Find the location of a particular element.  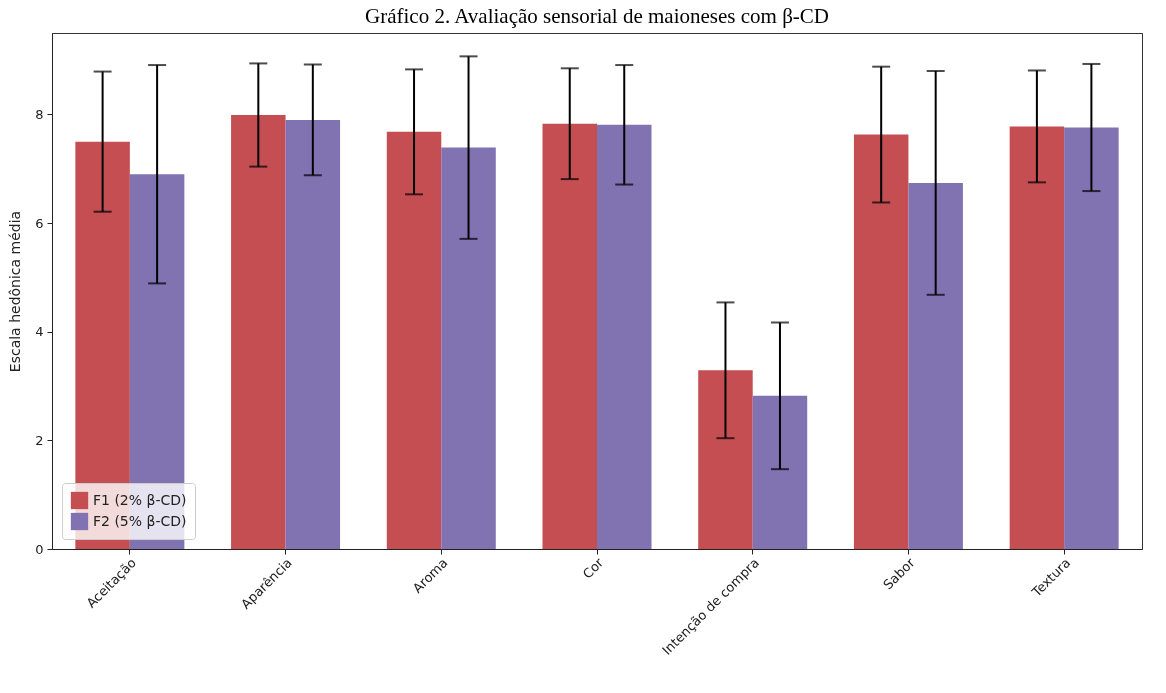

y-tick-label: 0 is located at coordinates (39, 549).